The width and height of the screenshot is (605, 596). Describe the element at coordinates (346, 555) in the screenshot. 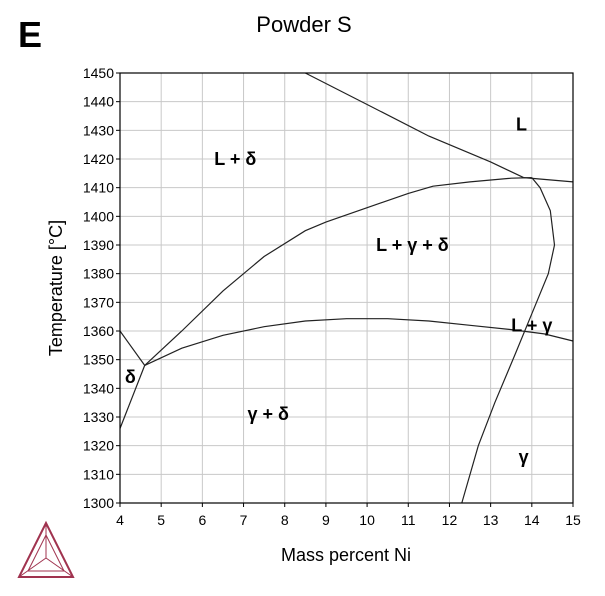

I see `x-axis-title: Mass percent Ni` at that location.